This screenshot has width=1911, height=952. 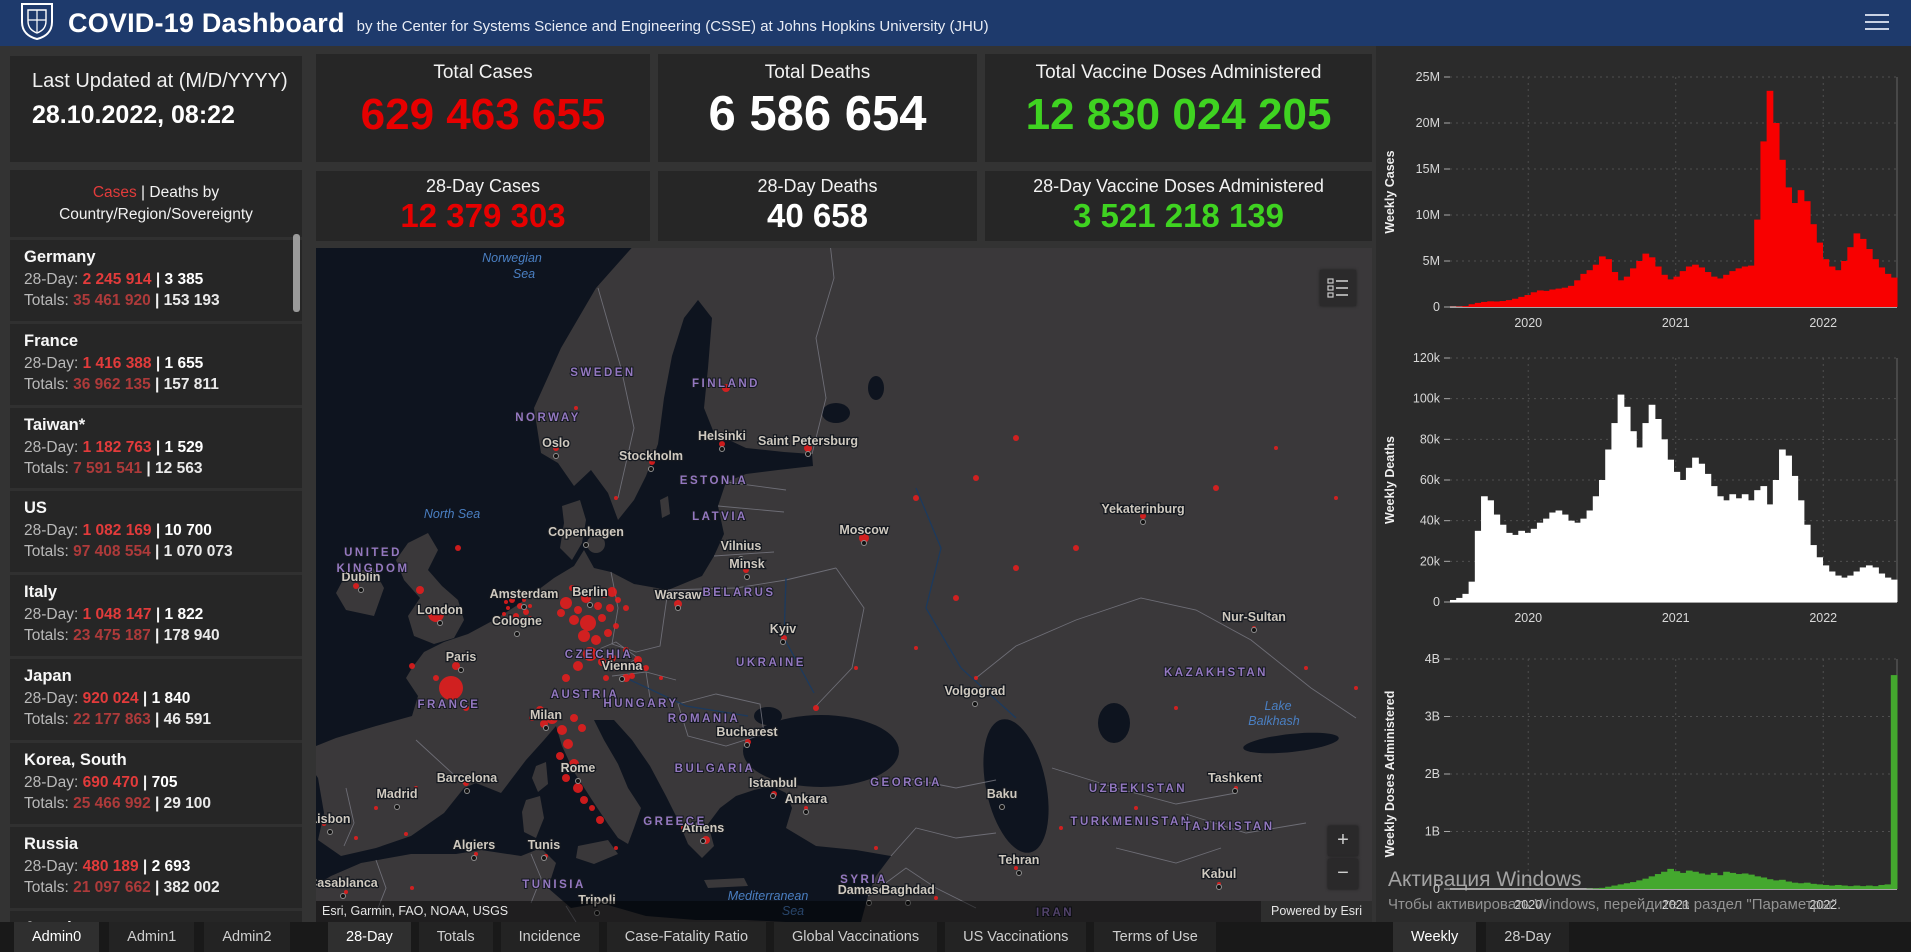 What do you see at coordinates (517, 621) in the screenshot?
I see `svg-text: Cologne` at bounding box center [517, 621].